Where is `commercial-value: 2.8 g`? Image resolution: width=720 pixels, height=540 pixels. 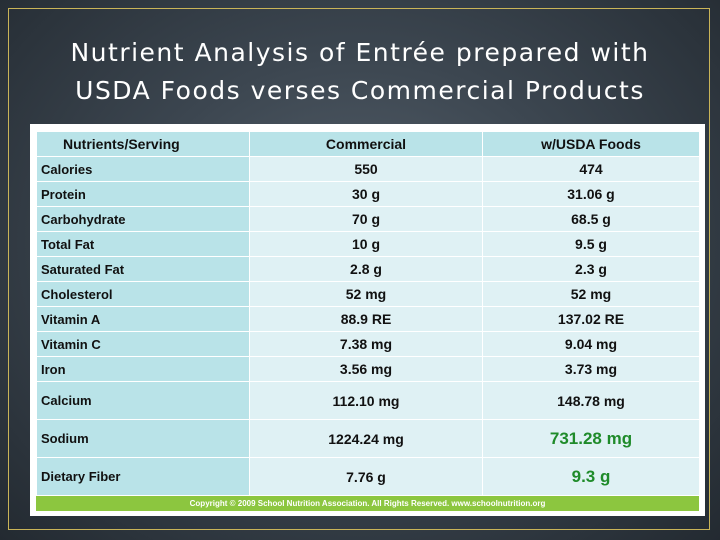
commercial-value: 2.8 g is located at coordinates (366, 269).